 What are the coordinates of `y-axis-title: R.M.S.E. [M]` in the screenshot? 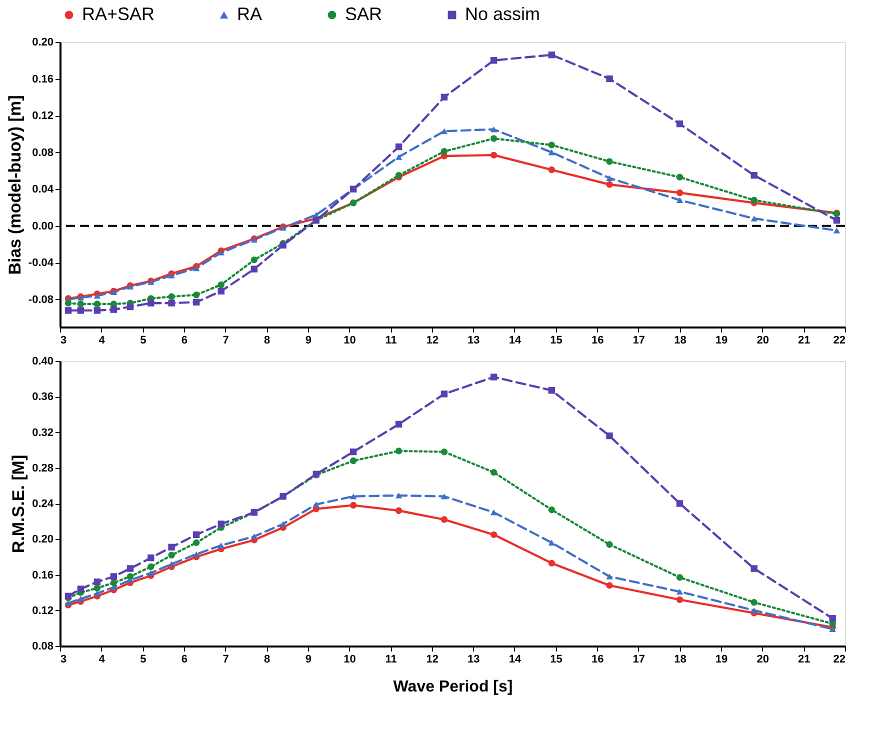 It's located at (18, 504).